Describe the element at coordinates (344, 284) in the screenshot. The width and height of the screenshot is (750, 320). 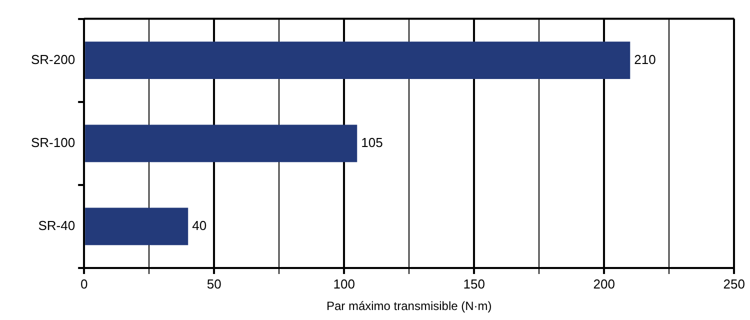
I see `x-tick-label: 100` at that location.